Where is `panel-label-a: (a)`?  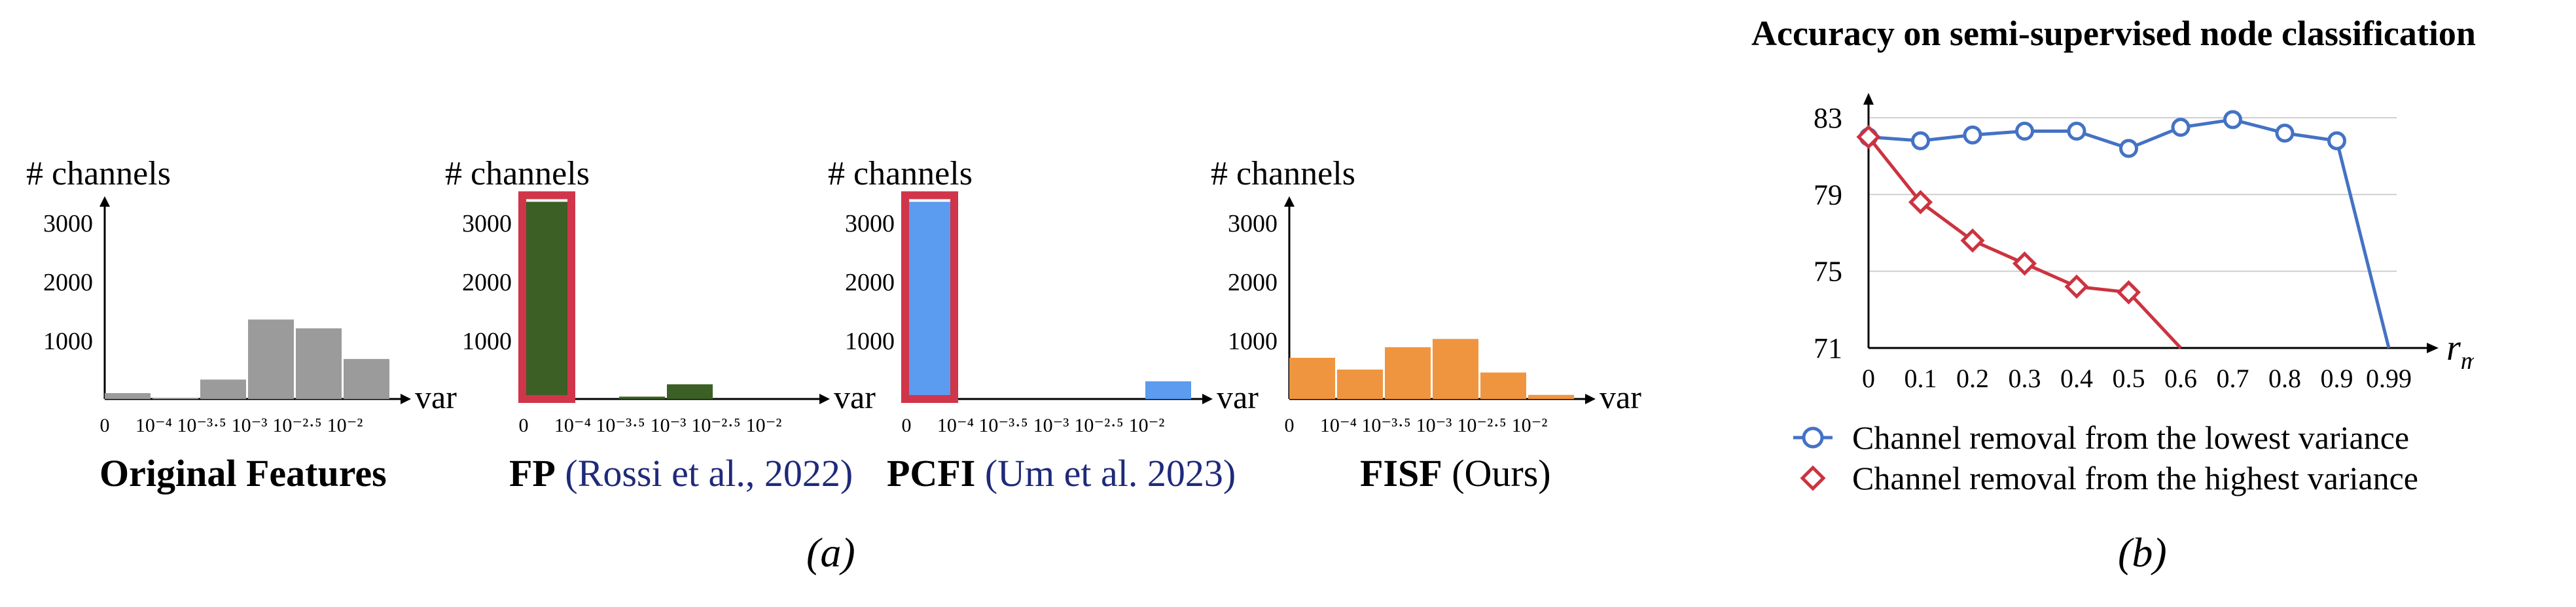
panel-label-a: (a) is located at coordinates (830, 552).